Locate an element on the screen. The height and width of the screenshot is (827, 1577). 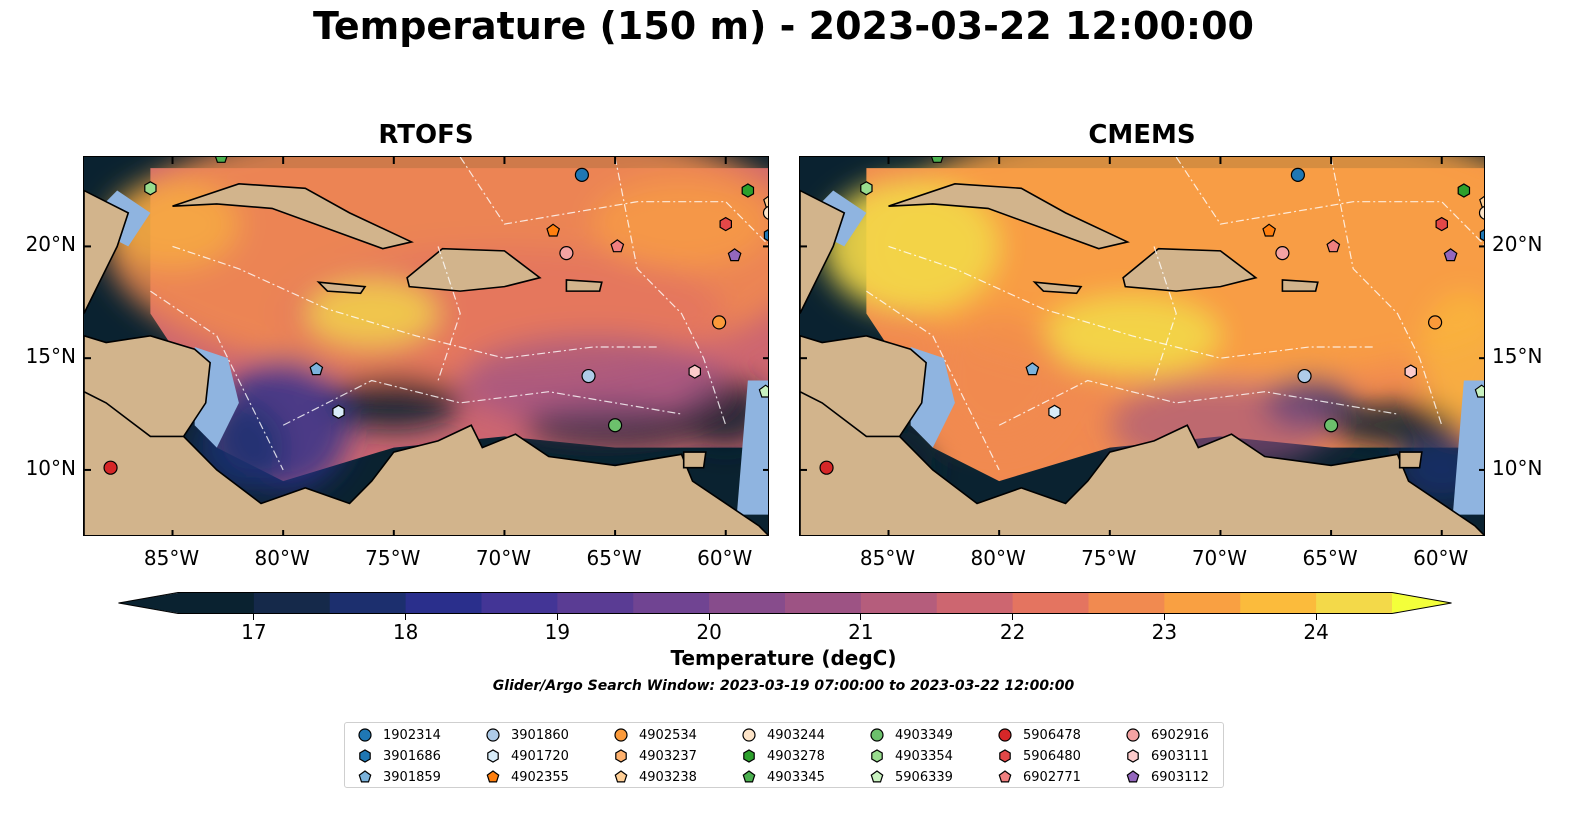
colorbar-tick-label: 20 is located at coordinates (709, 632).